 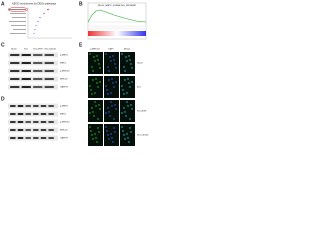 I want to click on row-label: MEK1, so click(x=63, y=115).